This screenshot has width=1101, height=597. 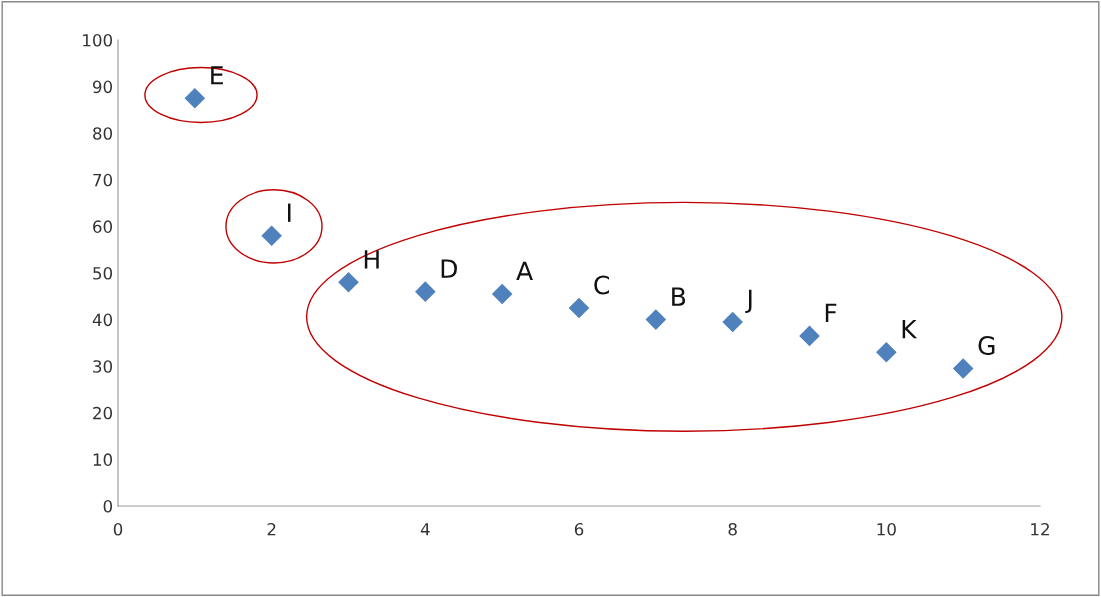 What do you see at coordinates (524, 271) in the screenshot?
I see `annotation: A` at bounding box center [524, 271].